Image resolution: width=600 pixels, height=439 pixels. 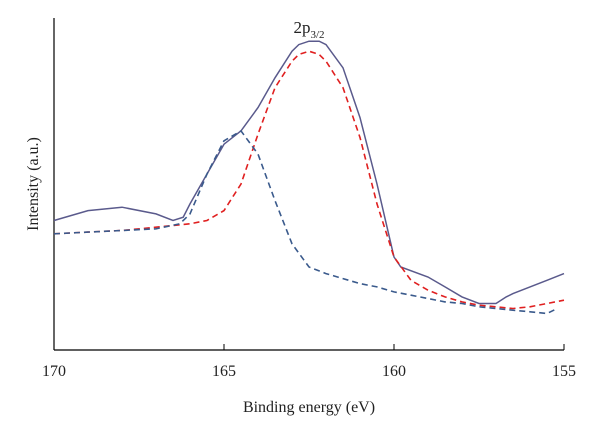 What do you see at coordinates (309, 407) in the screenshot?
I see `x-axis-title: Binding energy (eV)` at bounding box center [309, 407].